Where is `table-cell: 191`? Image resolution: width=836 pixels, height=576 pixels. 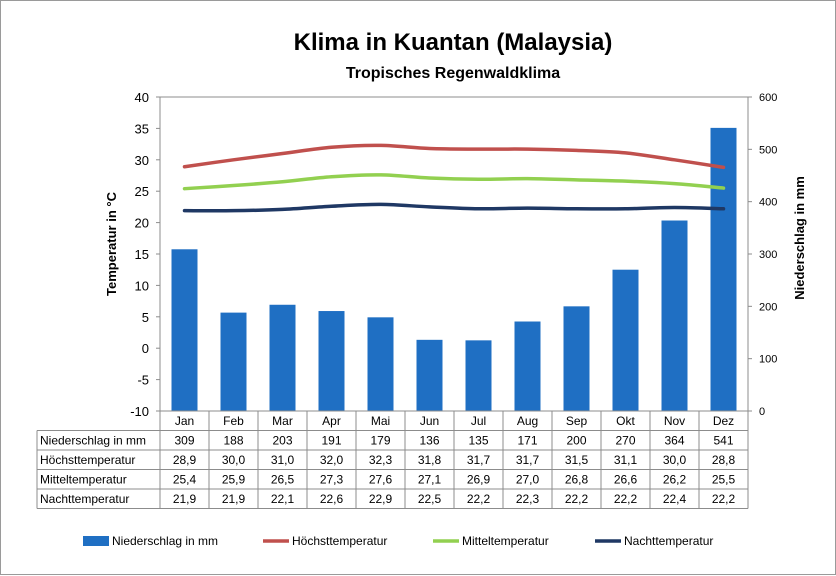 table-cell: 191 is located at coordinates (331, 441).